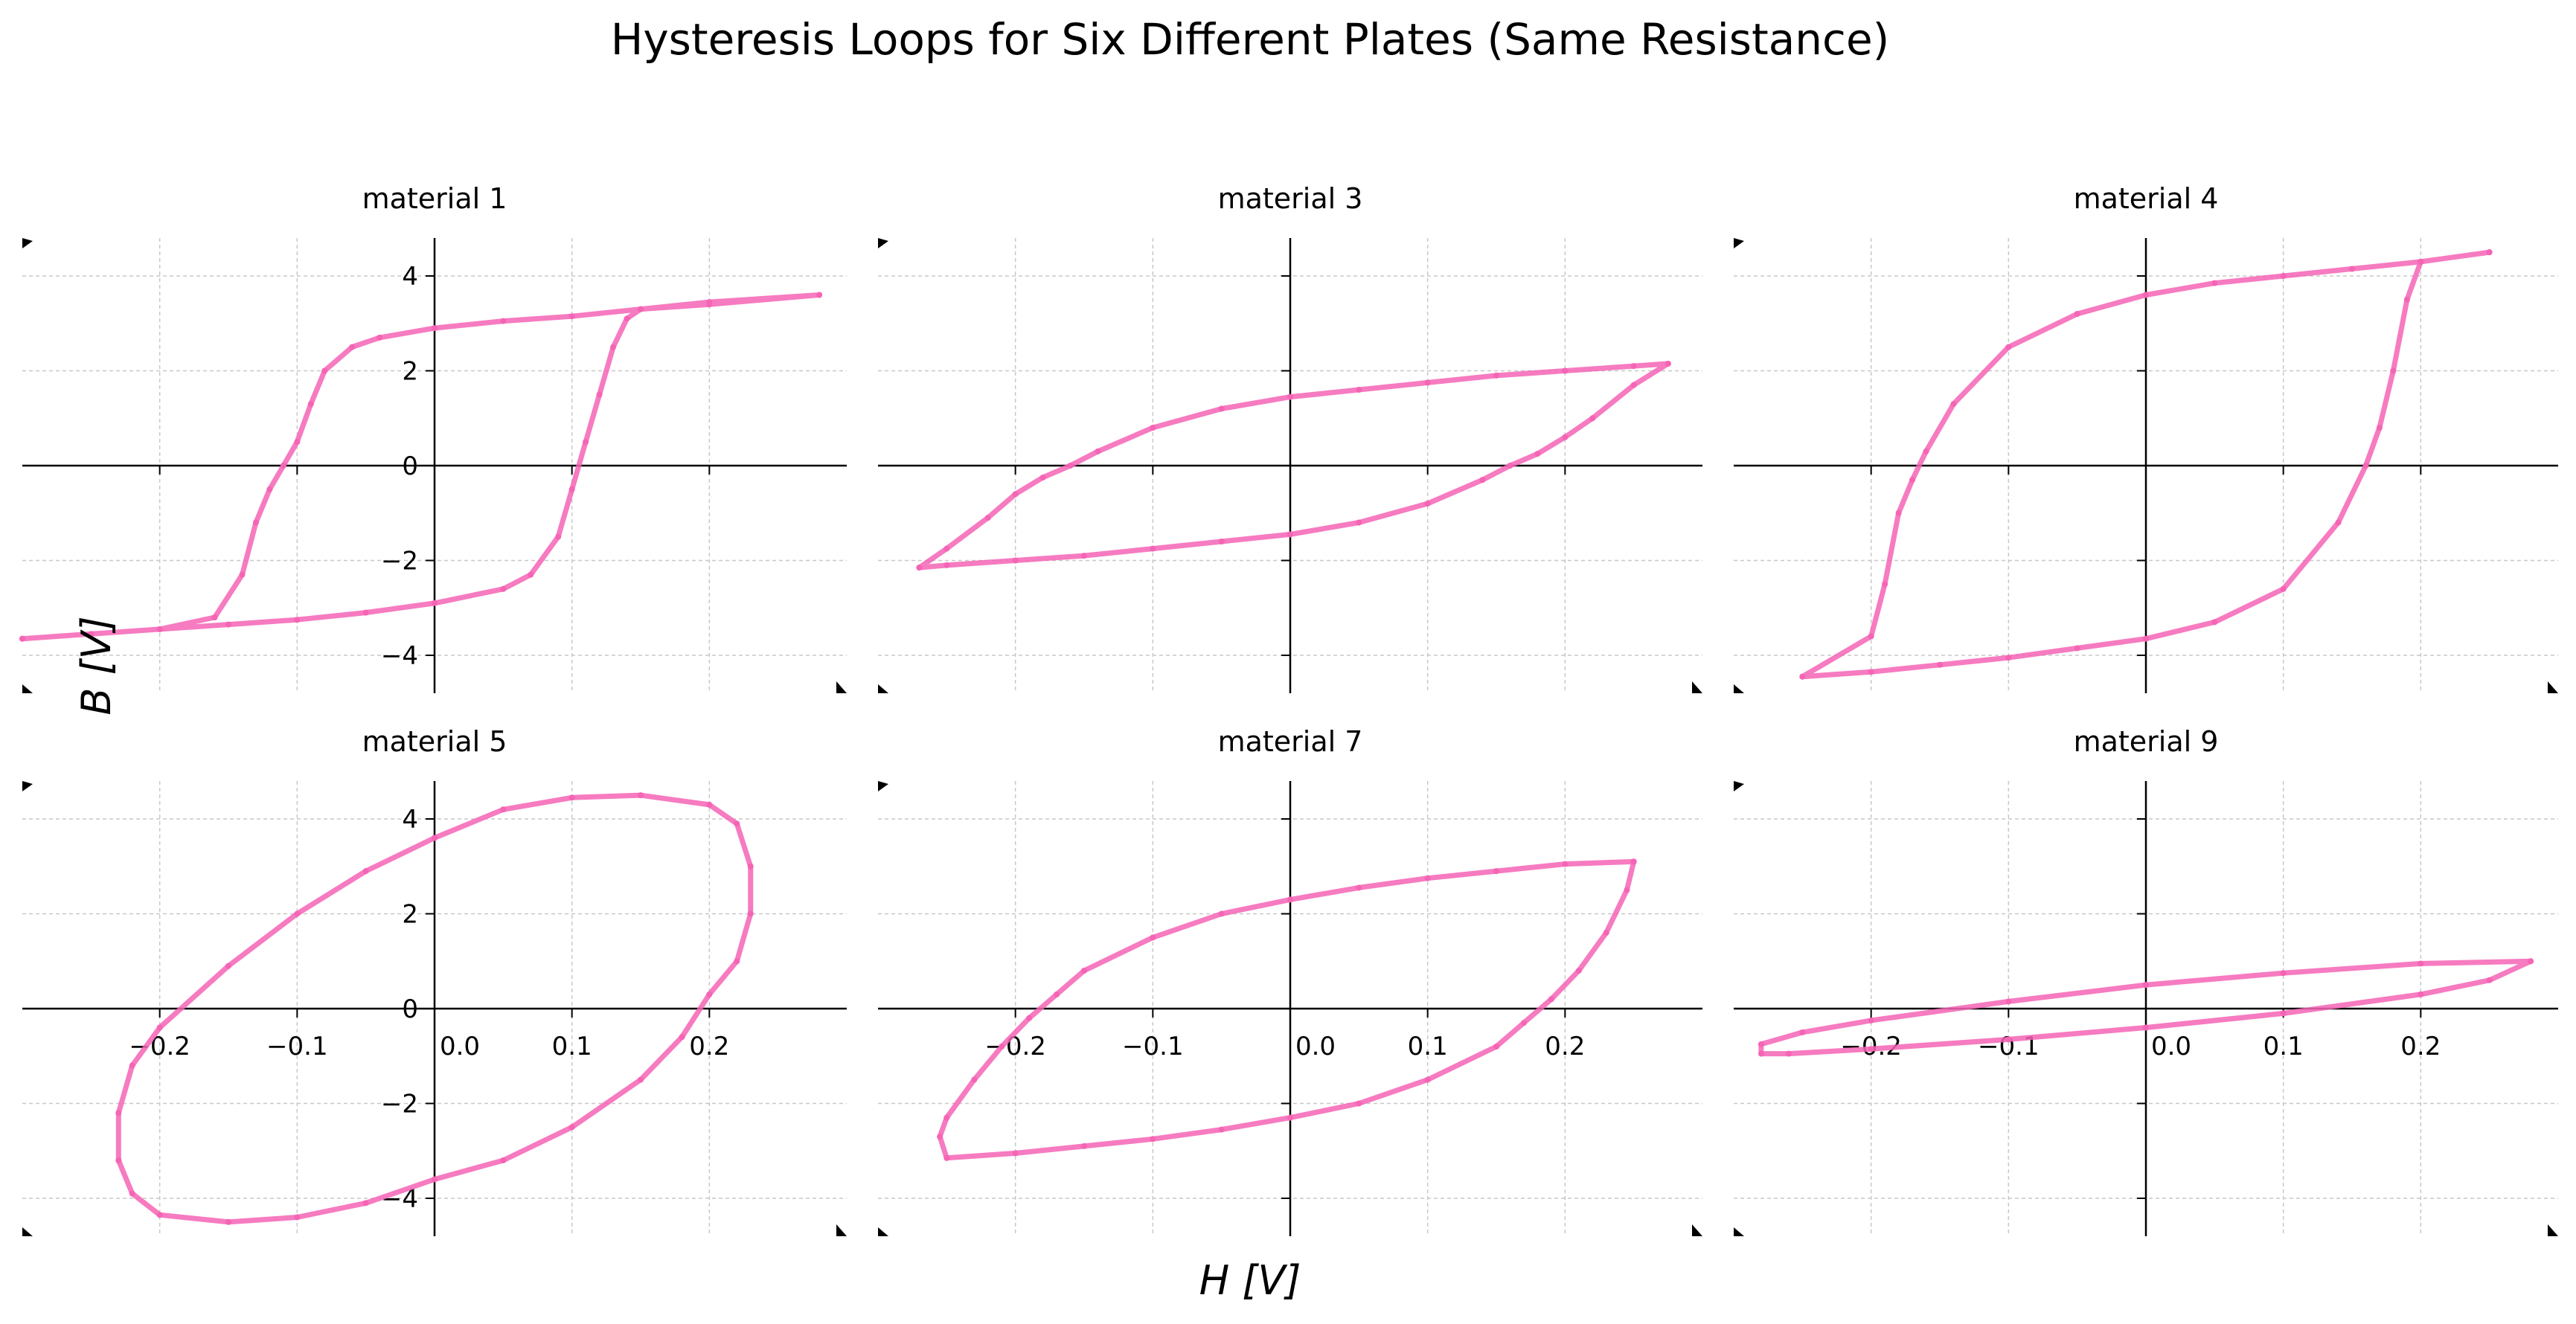 The width and height of the screenshot is (2576, 1324). I want to click on panel-title: material 9, so click(2146, 742).